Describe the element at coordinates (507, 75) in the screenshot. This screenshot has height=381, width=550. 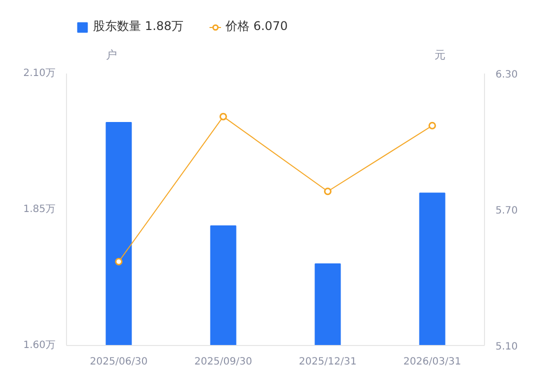
I see `y2-tick-label: 6.30` at that location.